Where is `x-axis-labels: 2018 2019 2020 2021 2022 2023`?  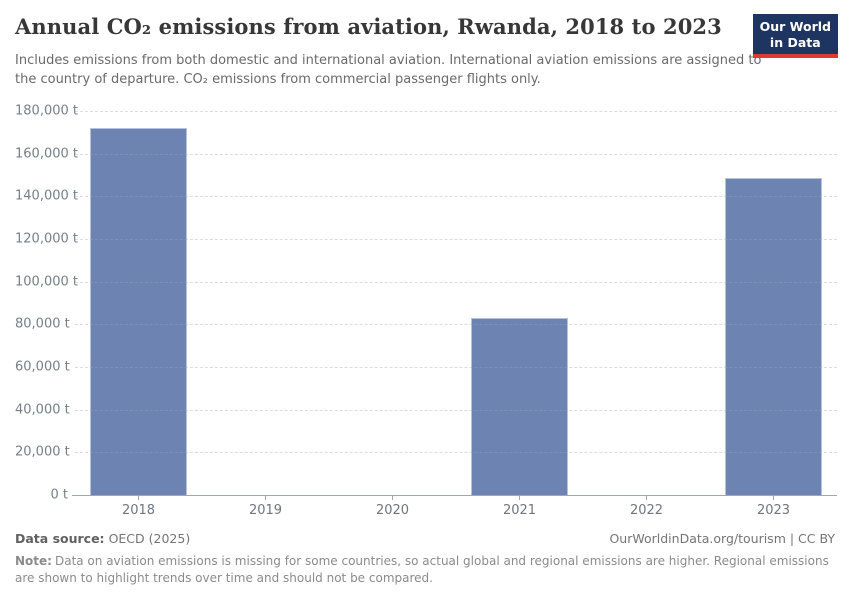
x-axis-labels: 2018 2019 2020 2021 2022 2023 is located at coordinates (456, 507).